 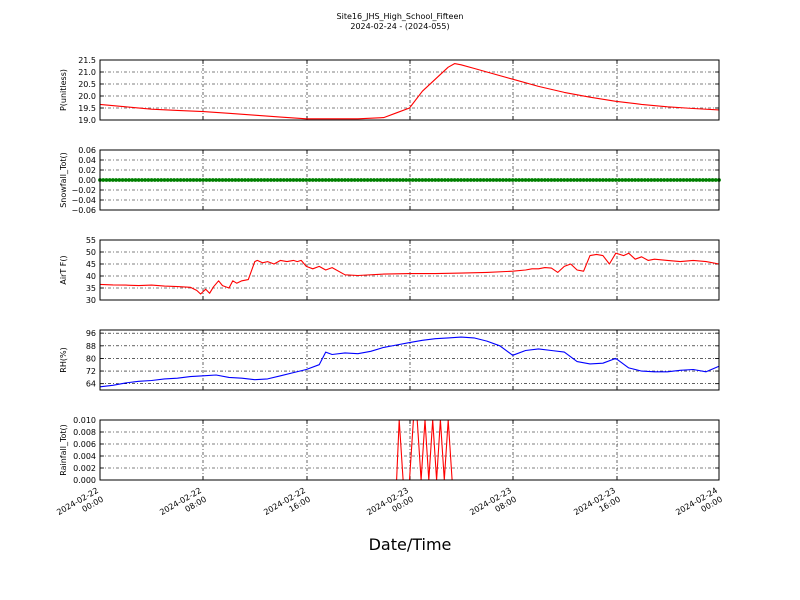 What do you see at coordinates (87, 72) in the screenshot?
I see `y-tick-label: 21.0` at bounding box center [87, 72].